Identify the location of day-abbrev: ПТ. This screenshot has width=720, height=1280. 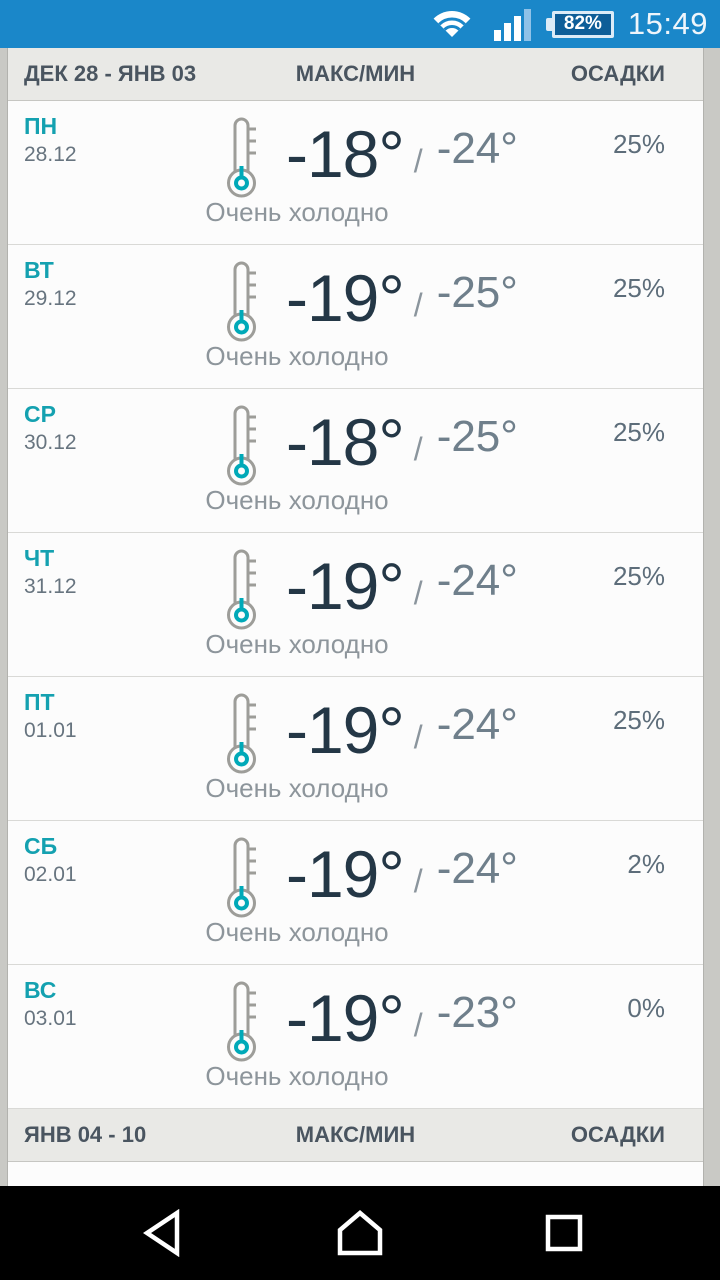
(39, 702).